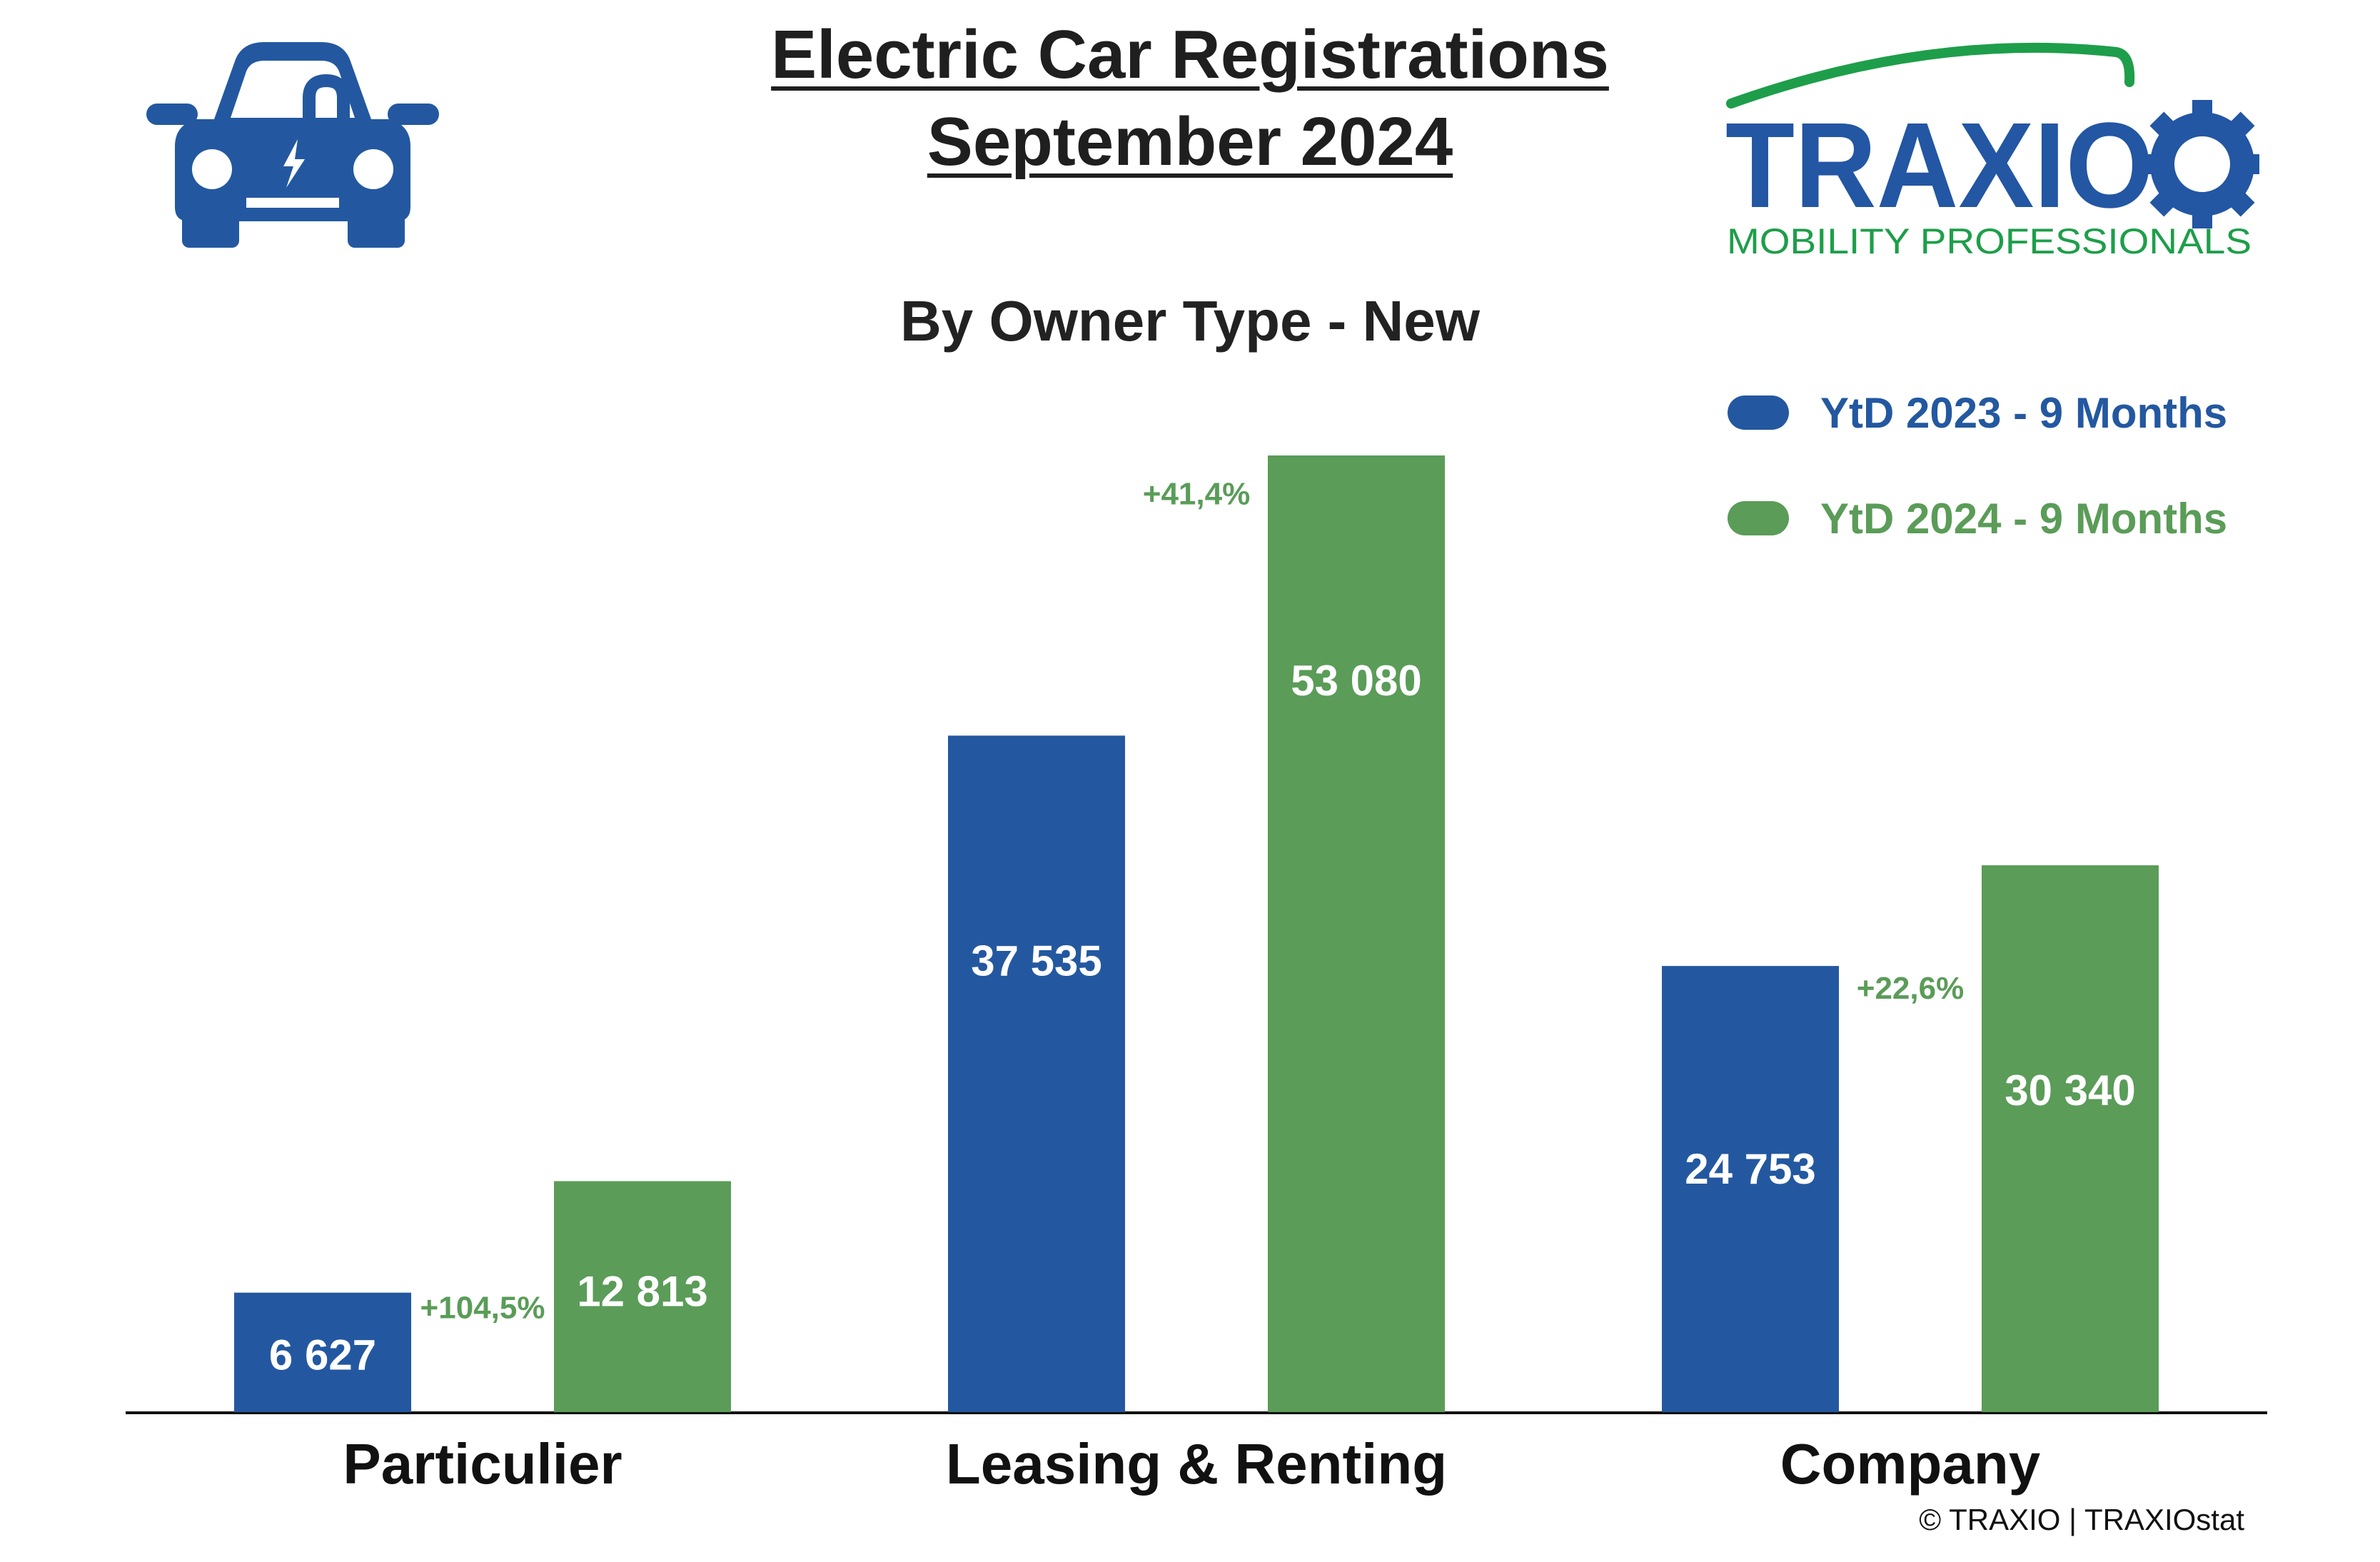 The image size is (2380, 1562). I want to click on data-label-2023-0: 6 627, so click(322, 1355).